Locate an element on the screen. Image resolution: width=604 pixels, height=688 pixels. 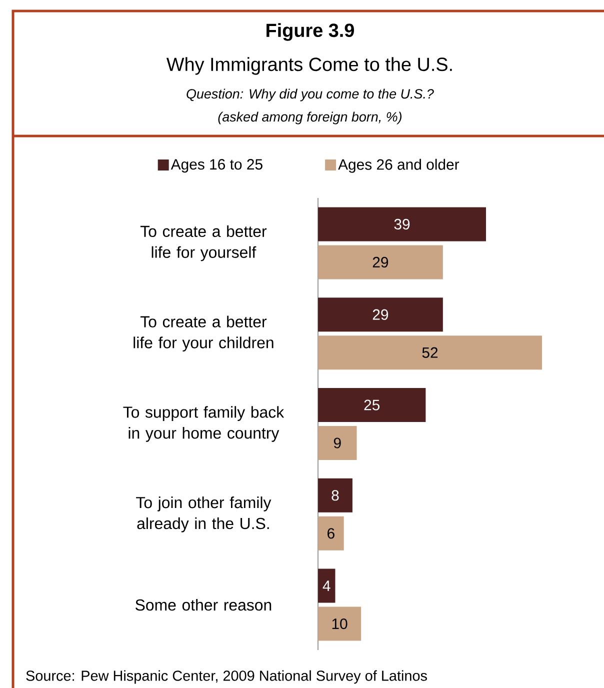
data-label: 39 is located at coordinates (402, 224).